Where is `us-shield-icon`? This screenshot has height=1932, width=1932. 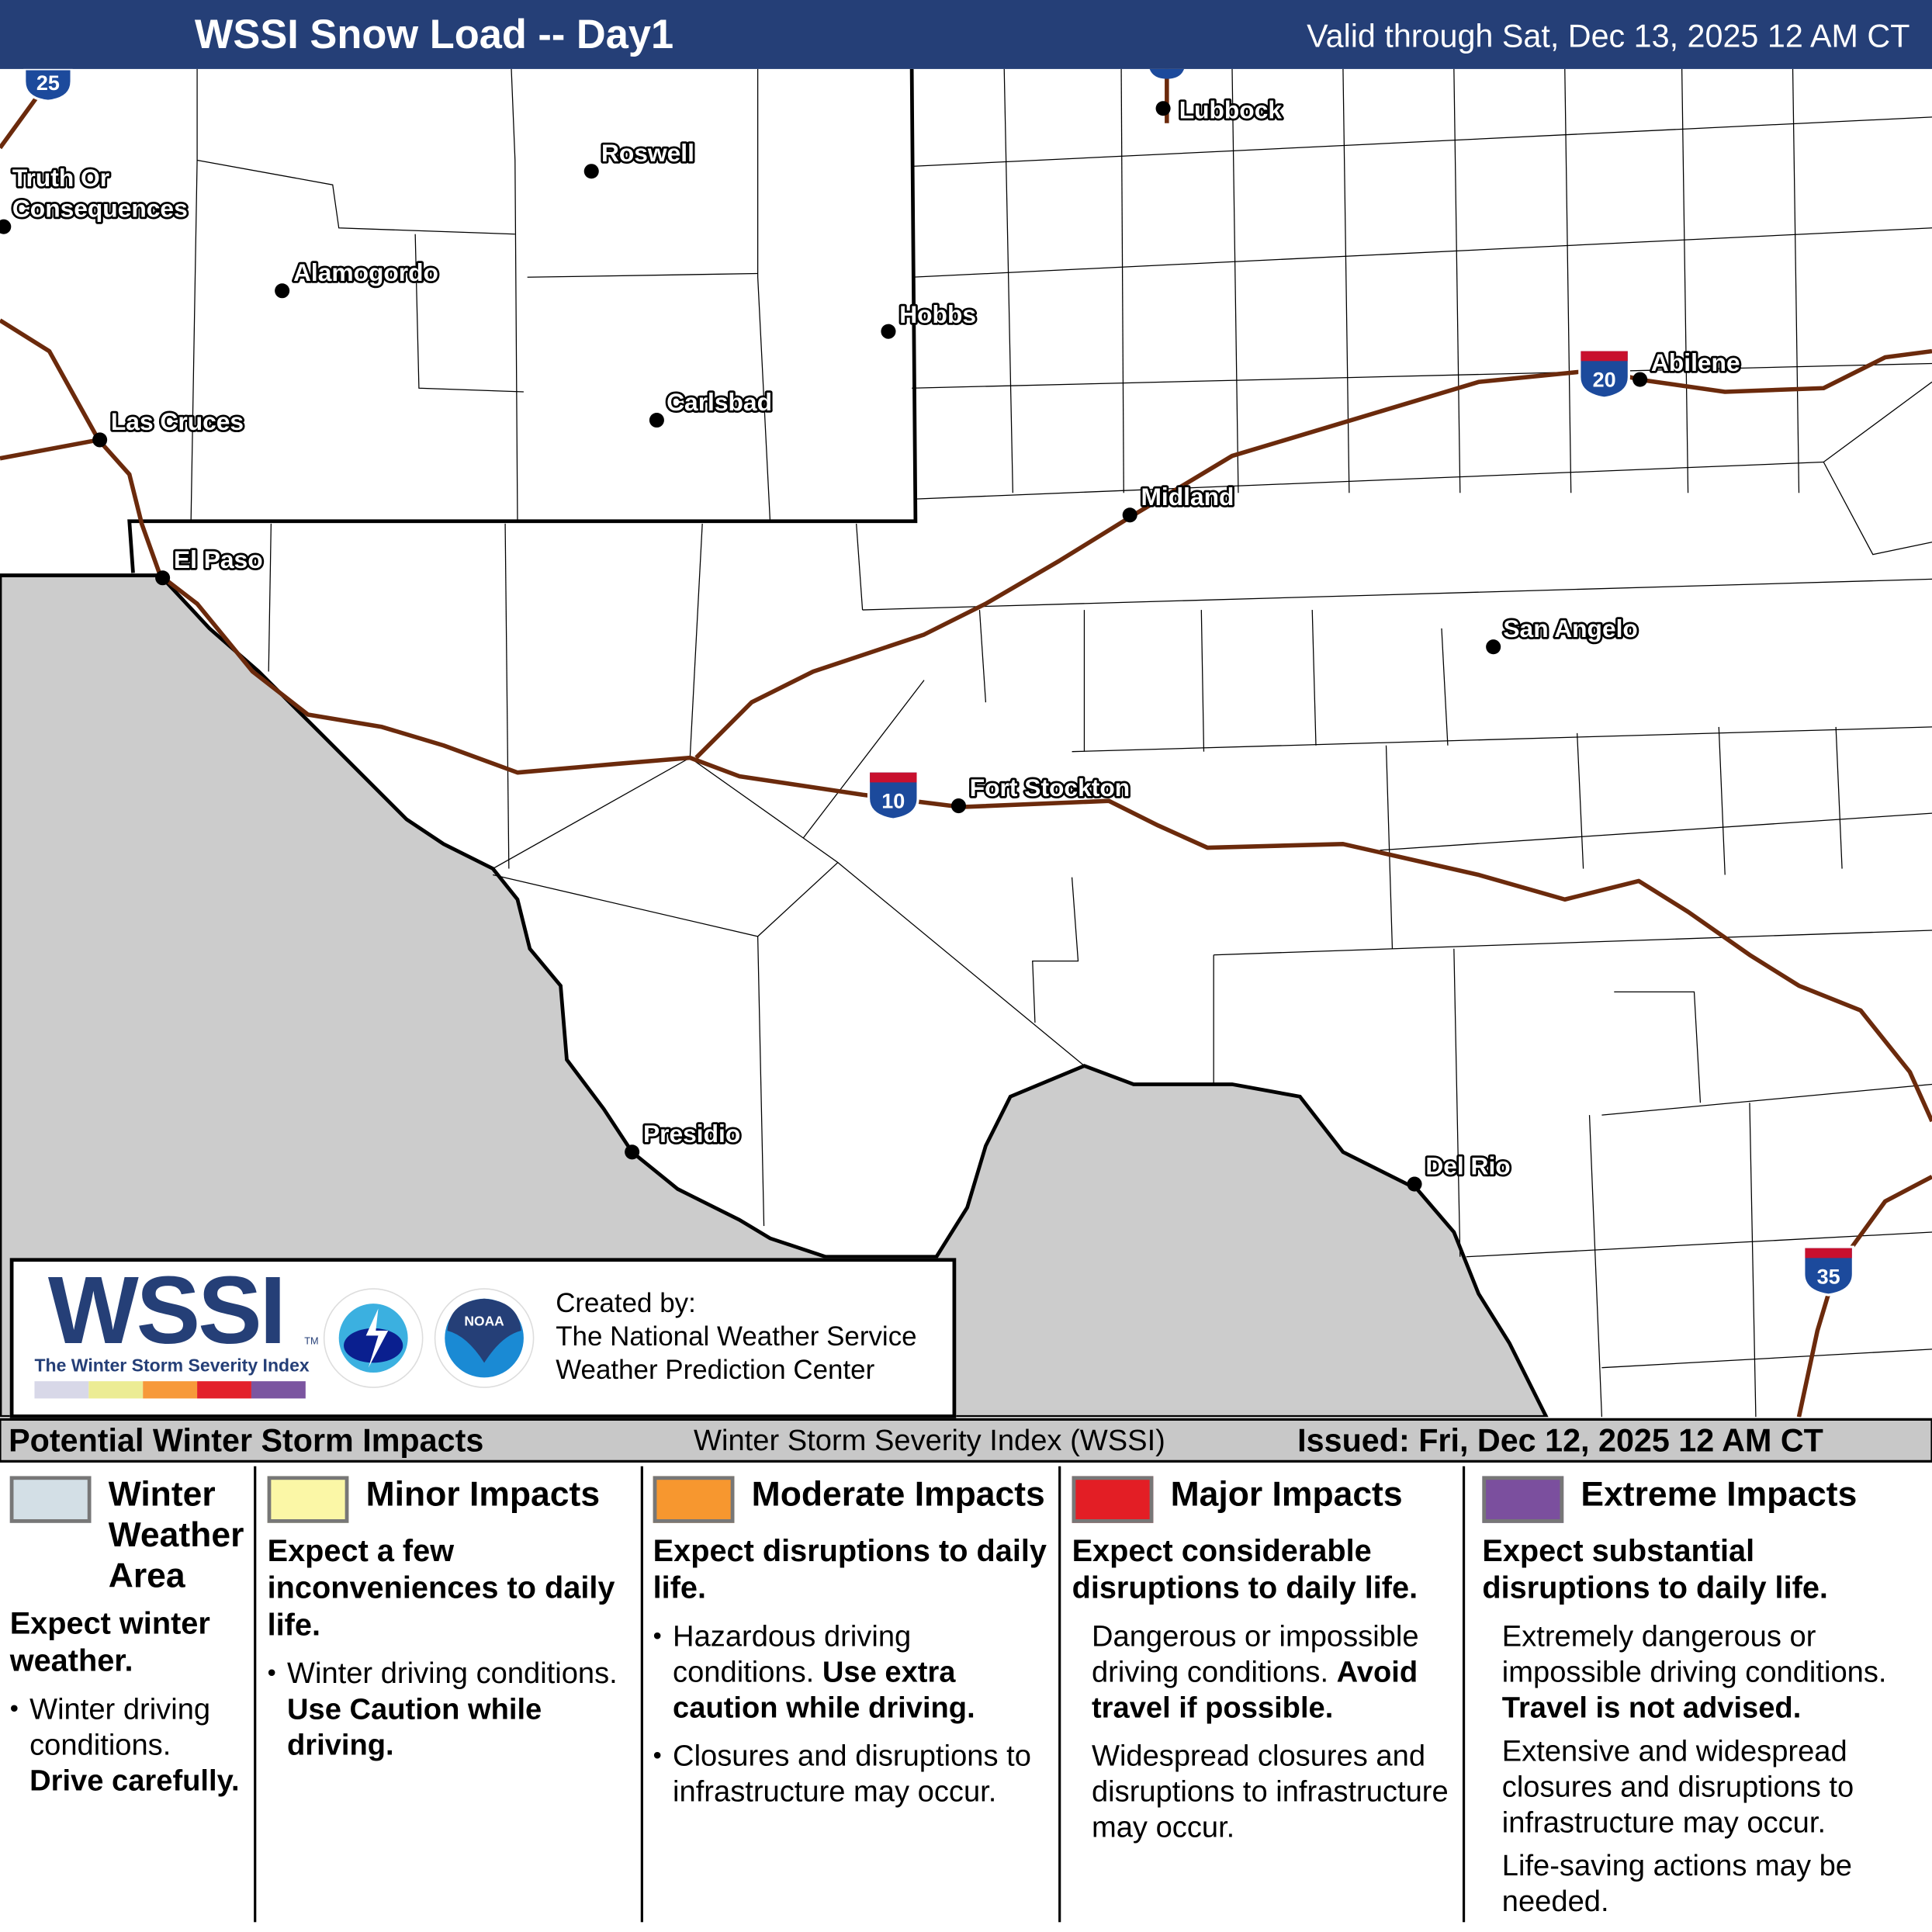 us-shield-icon is located at coordinates (1167, 73).